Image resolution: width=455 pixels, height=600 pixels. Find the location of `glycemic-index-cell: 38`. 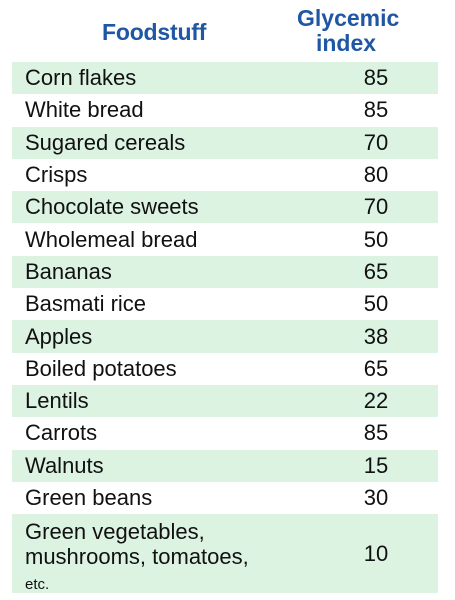

glycemic-index-cell: 38 is located at coordinates (376, 336).